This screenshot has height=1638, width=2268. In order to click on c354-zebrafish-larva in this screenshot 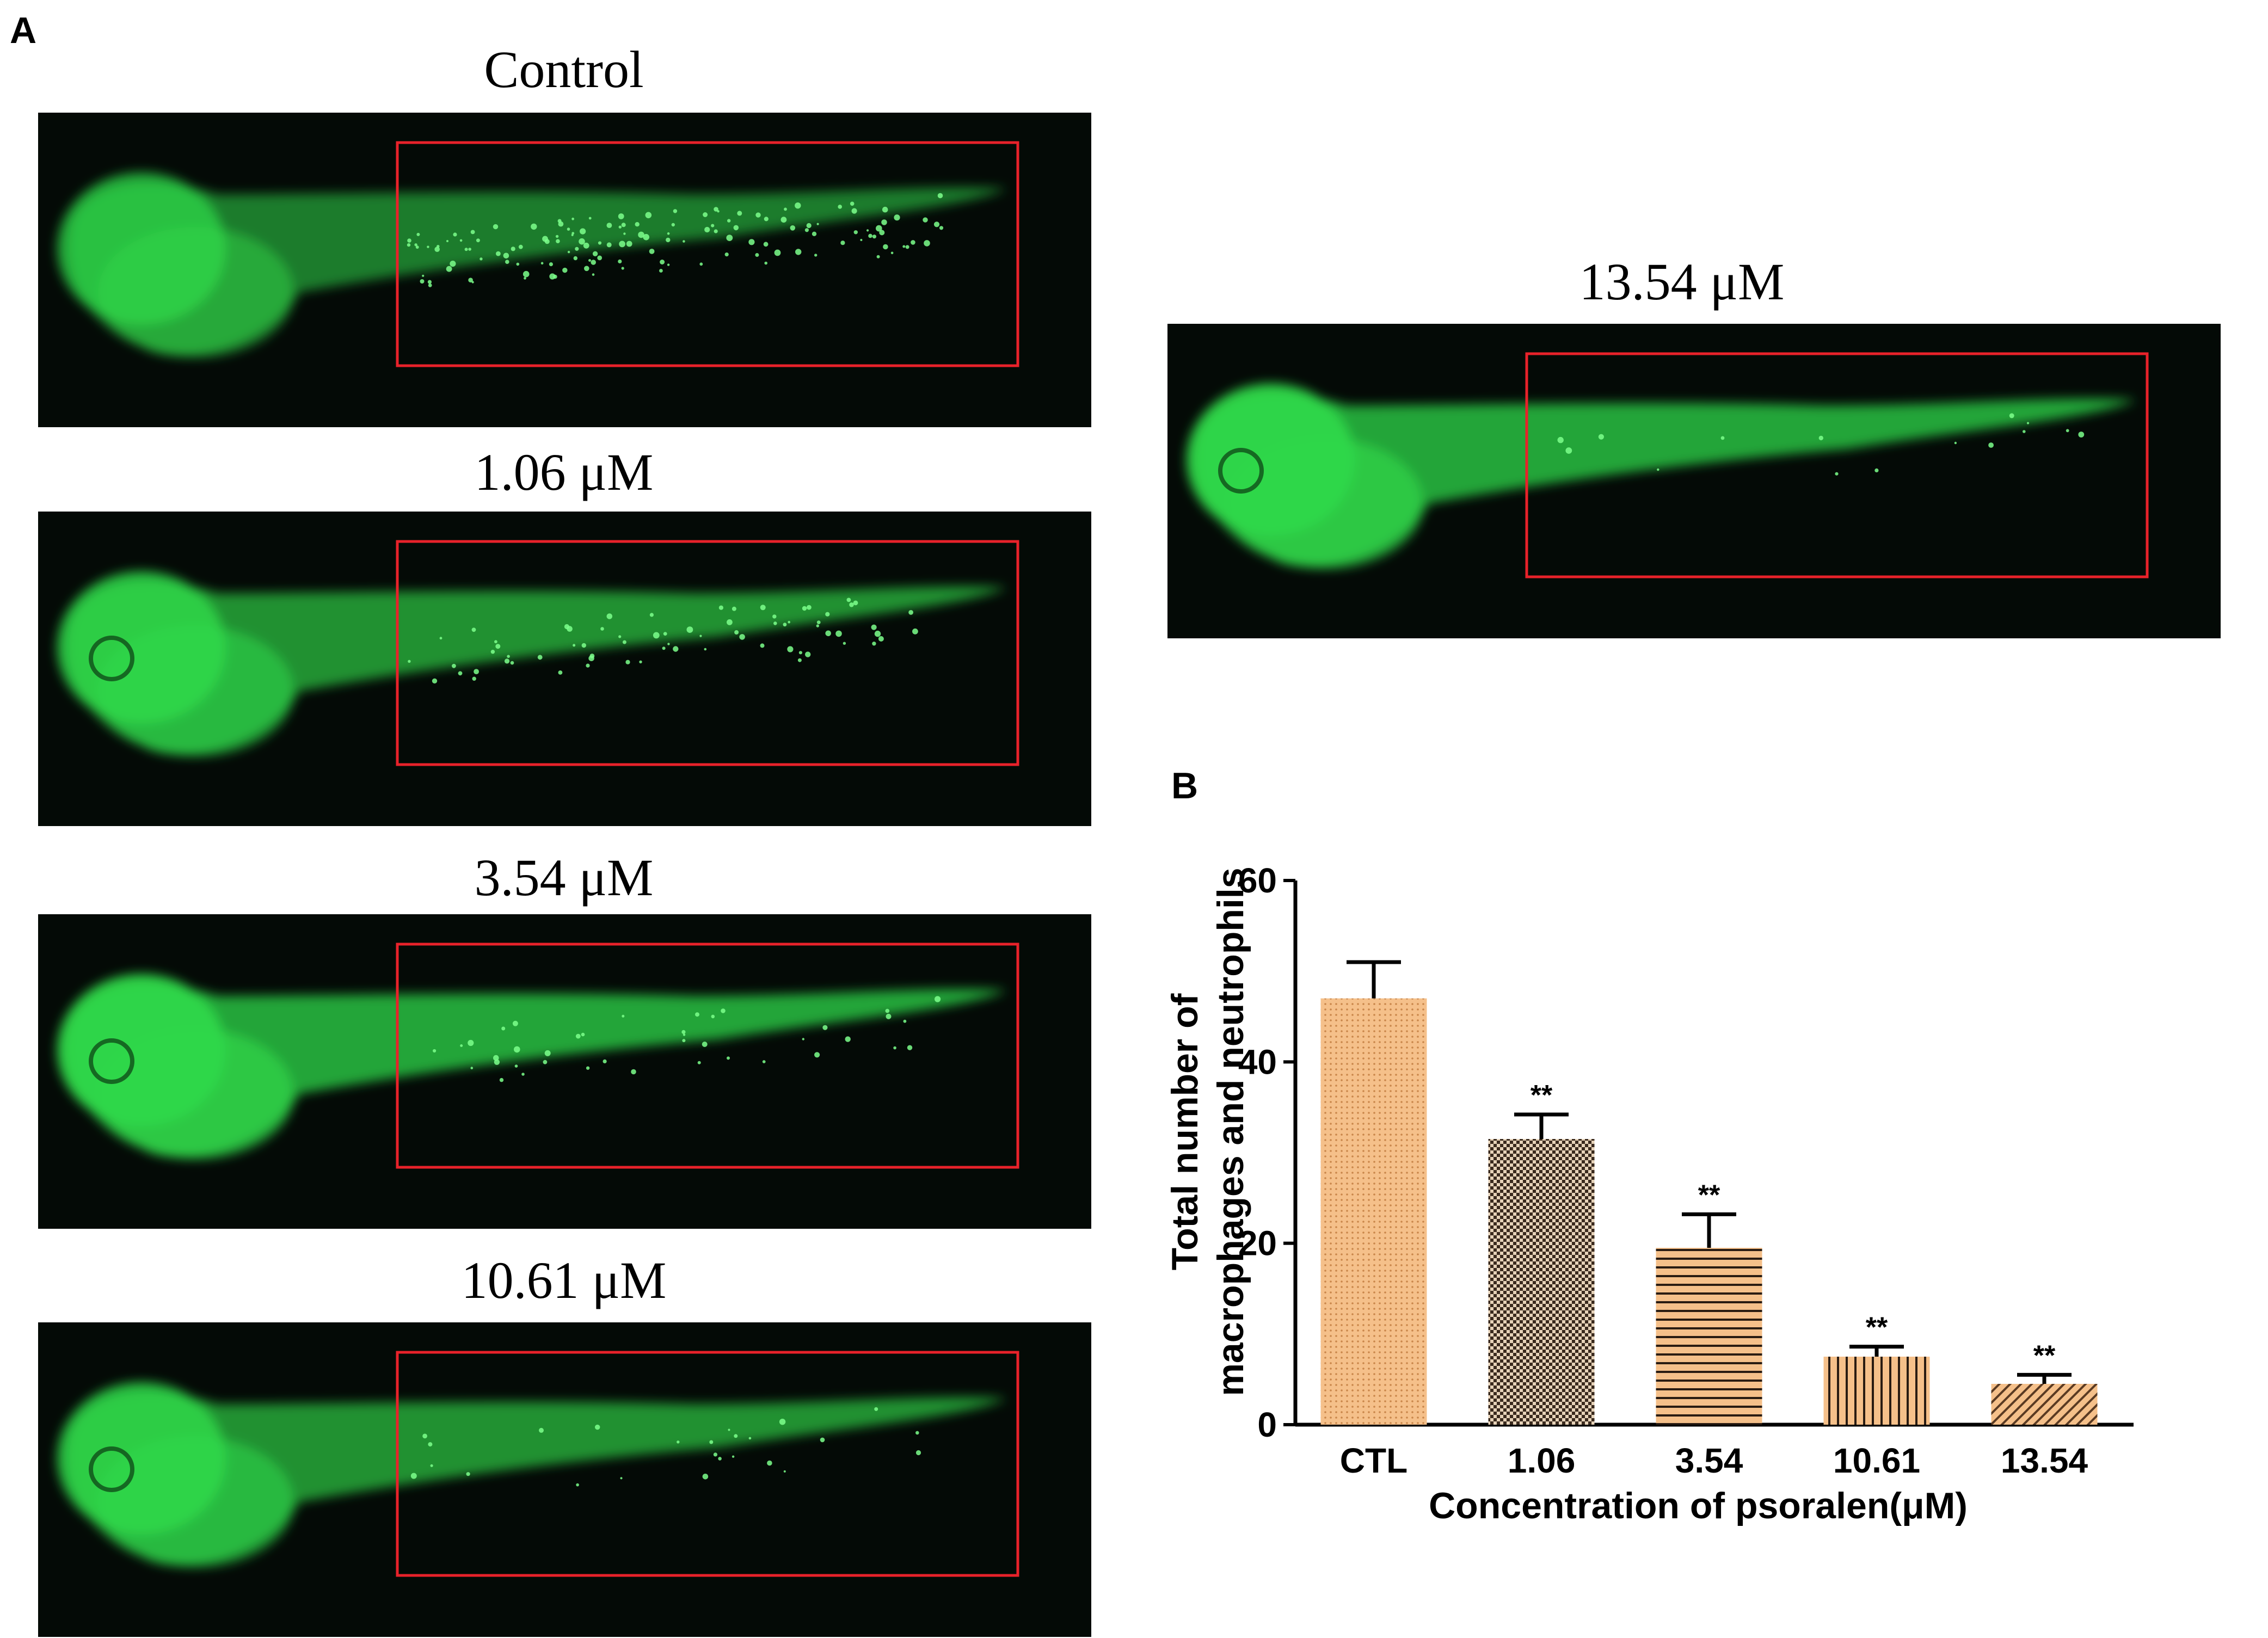, I will do `click(538, 1056)`.